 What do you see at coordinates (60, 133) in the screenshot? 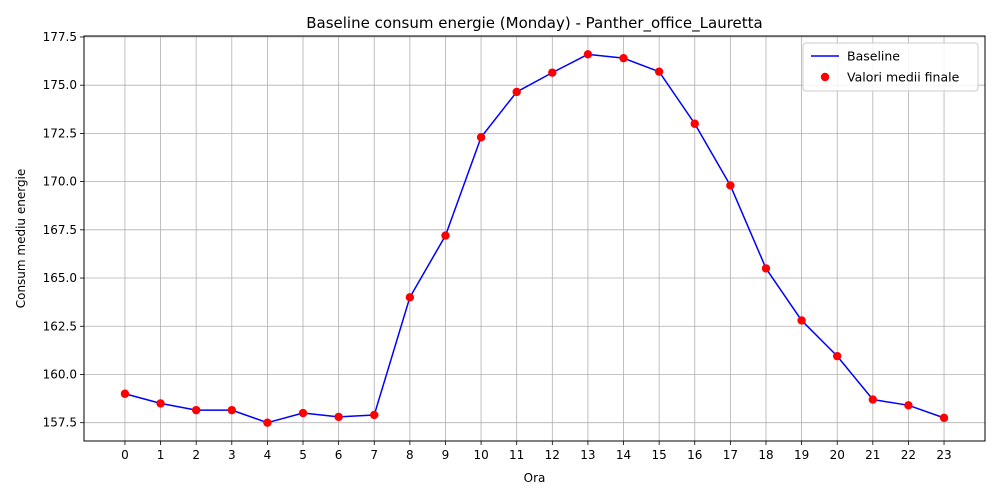
I see `y-tick-label: 172.5` at bounding box center [60, 133].